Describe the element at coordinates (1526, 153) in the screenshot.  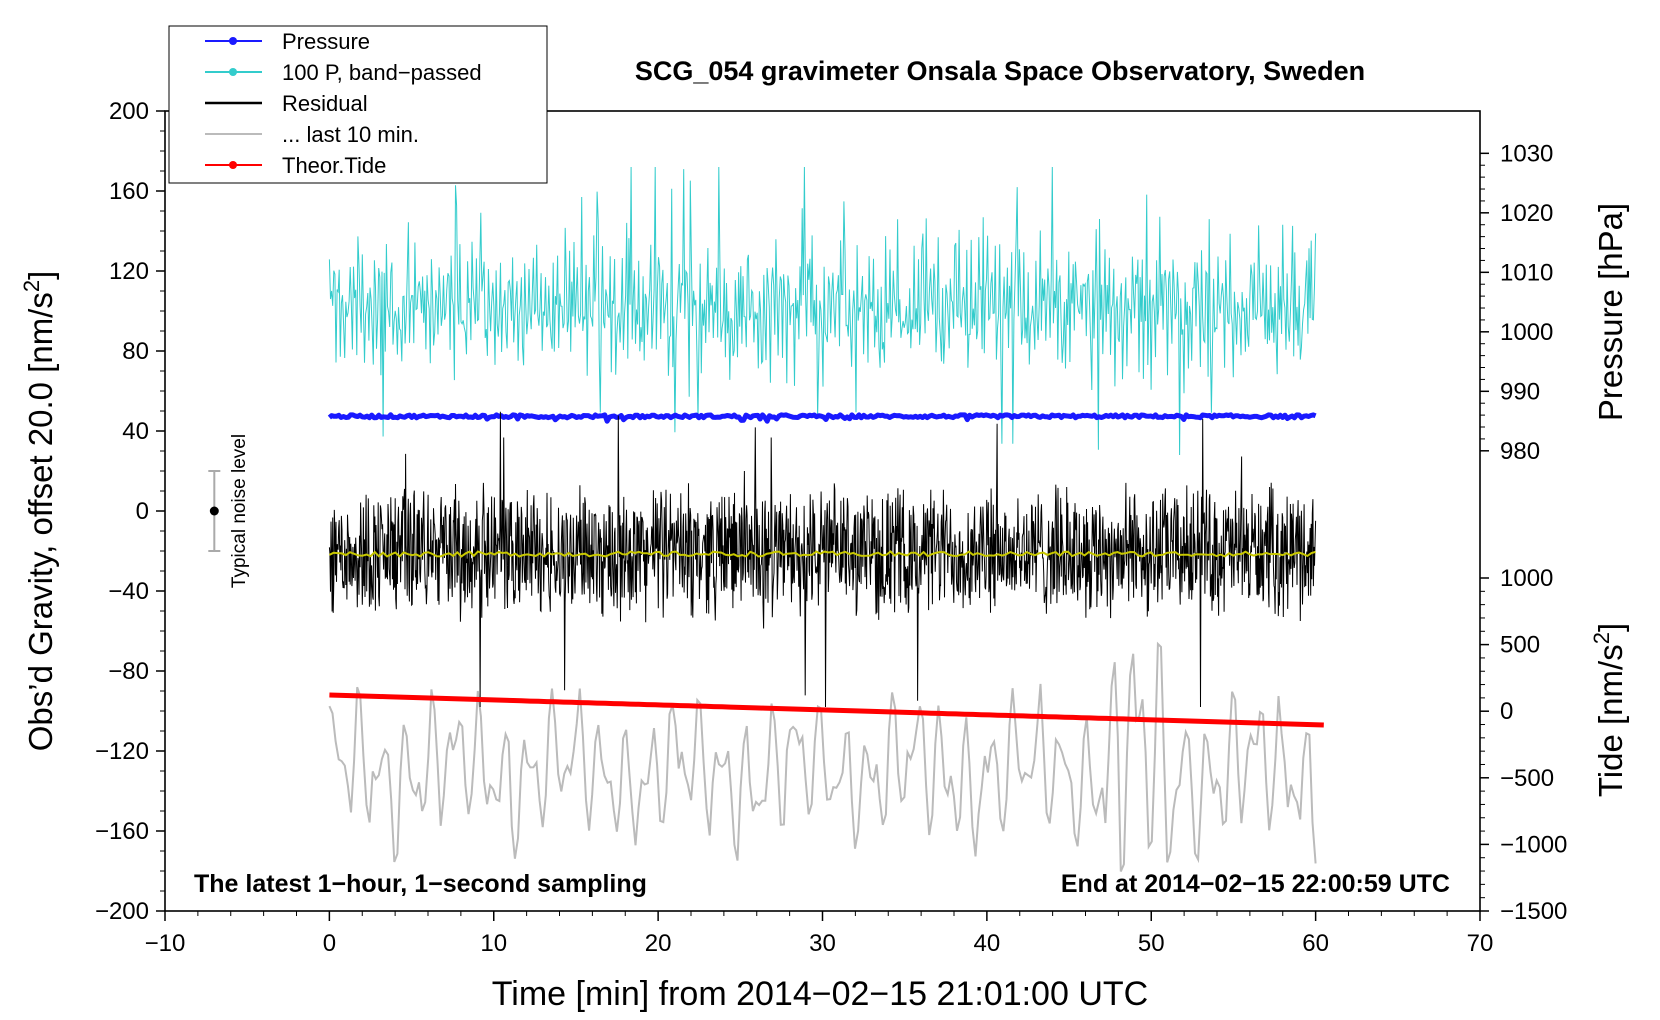
I see `pressure-tick-label: 1030` at that location.